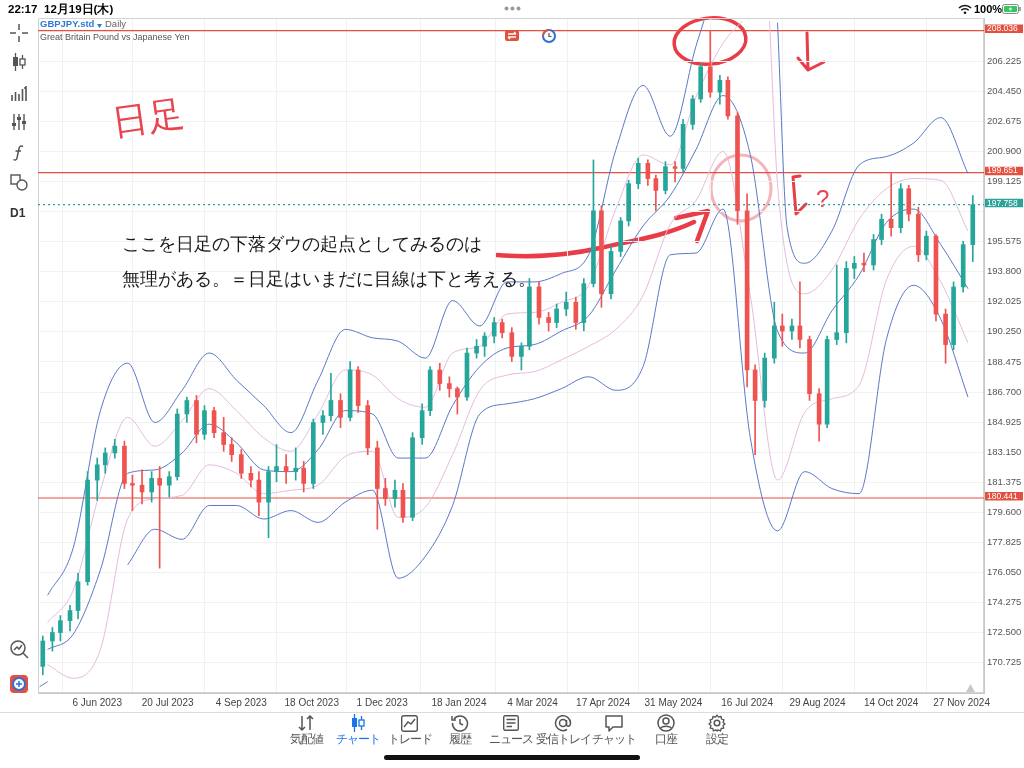  Describe the element at coordinates (717, 739) in the screenshot. I see `text: 設定` at that location.